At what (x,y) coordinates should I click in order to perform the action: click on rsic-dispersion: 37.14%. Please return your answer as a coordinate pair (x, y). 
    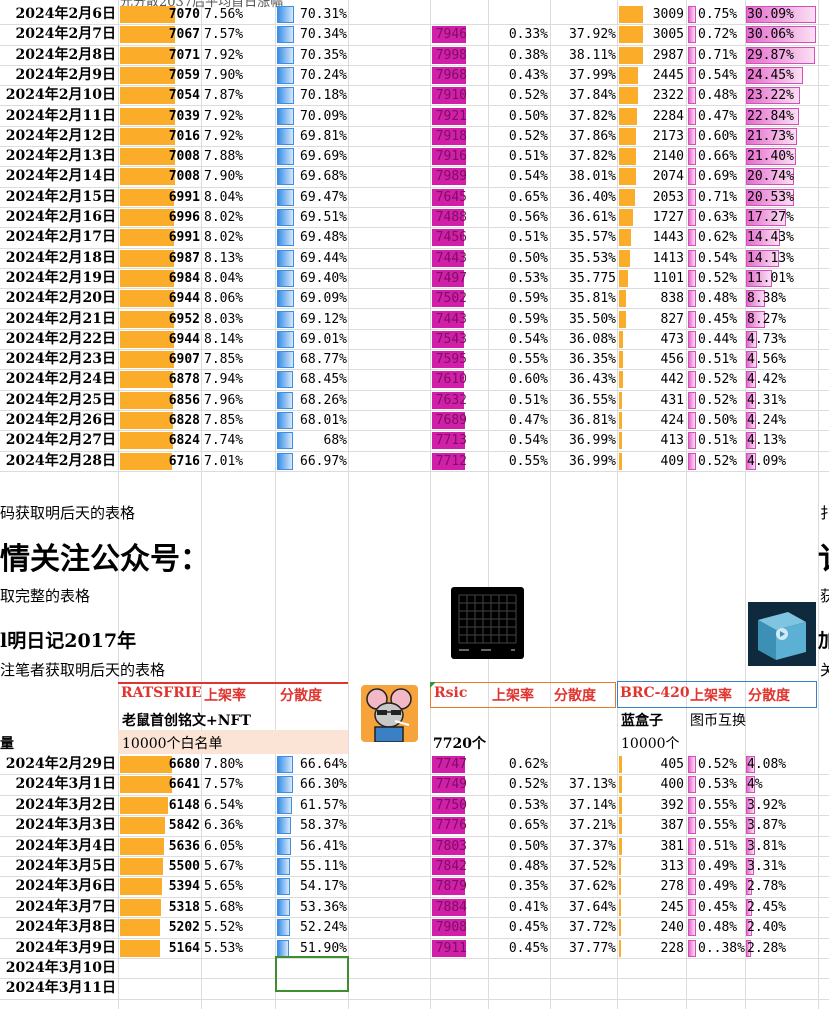
    Looking at the image, I should click on (592, 805).